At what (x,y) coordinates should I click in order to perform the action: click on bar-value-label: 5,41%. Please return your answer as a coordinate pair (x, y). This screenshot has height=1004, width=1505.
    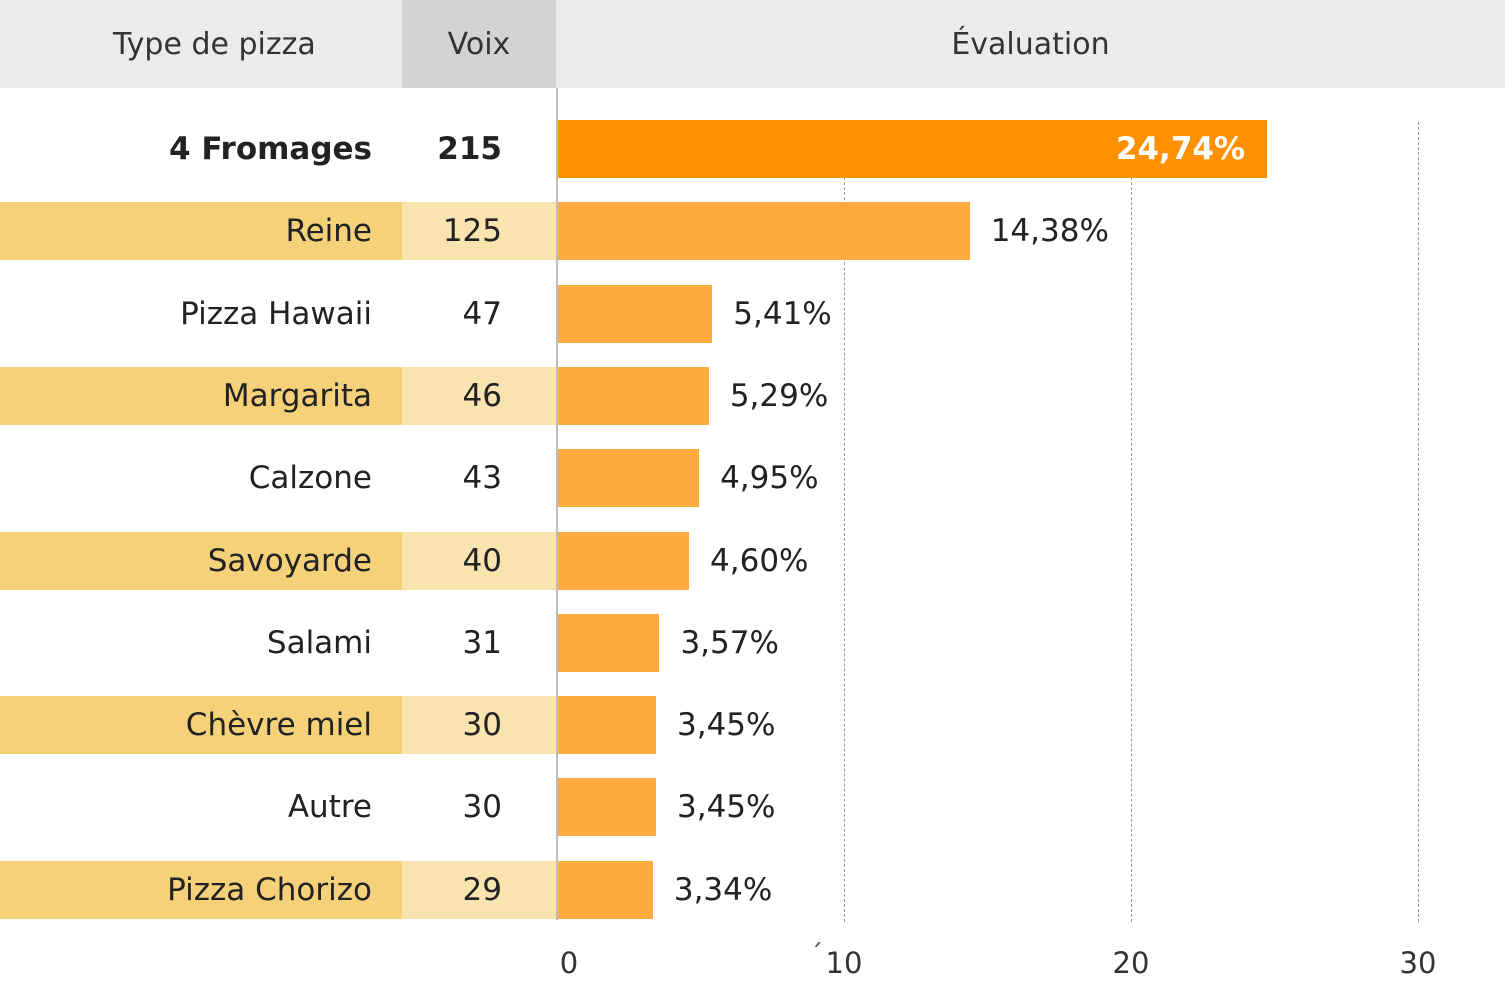
    Looking at the image, I should click on (782, 313).